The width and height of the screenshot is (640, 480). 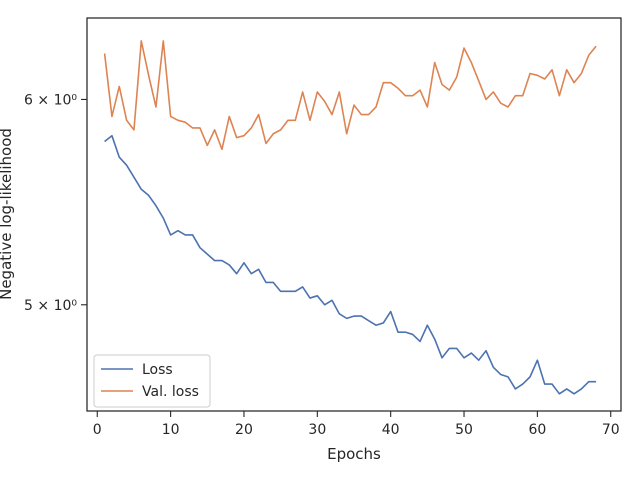 I want to click on x-tick-label: 50, so click(x=464, y=430).